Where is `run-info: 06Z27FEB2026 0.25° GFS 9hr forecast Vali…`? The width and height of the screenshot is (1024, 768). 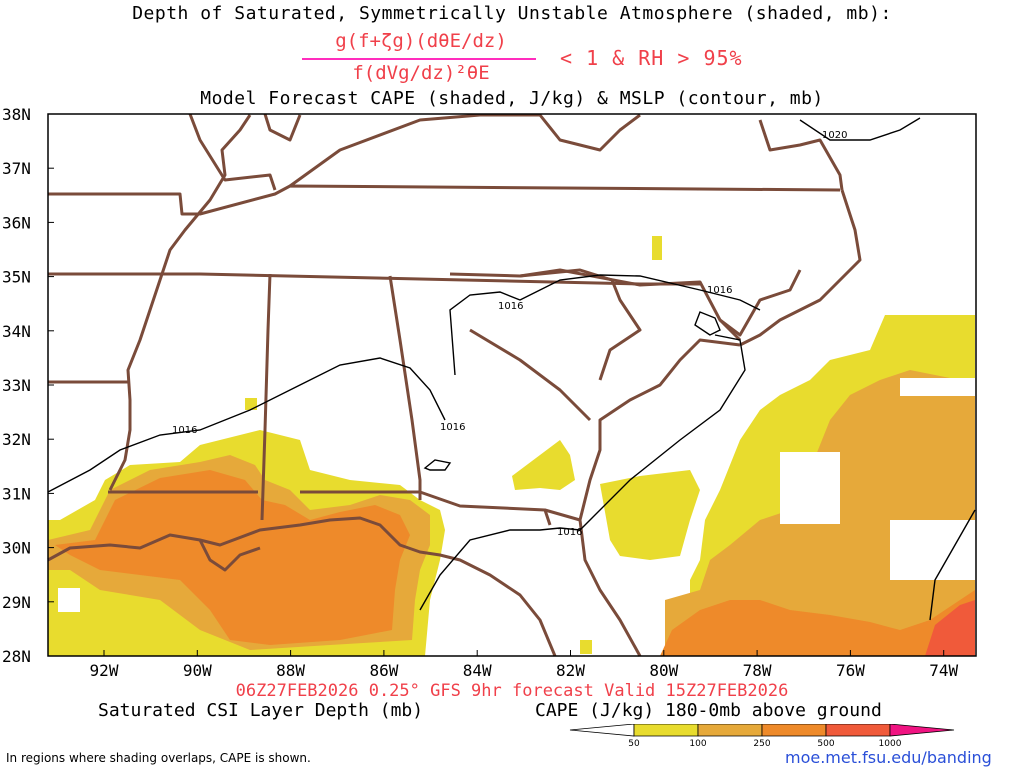 run-info: 06Z27FEB2026 0.25° GFS 9hr forecast Vali… is located at coordinates (512, 691).